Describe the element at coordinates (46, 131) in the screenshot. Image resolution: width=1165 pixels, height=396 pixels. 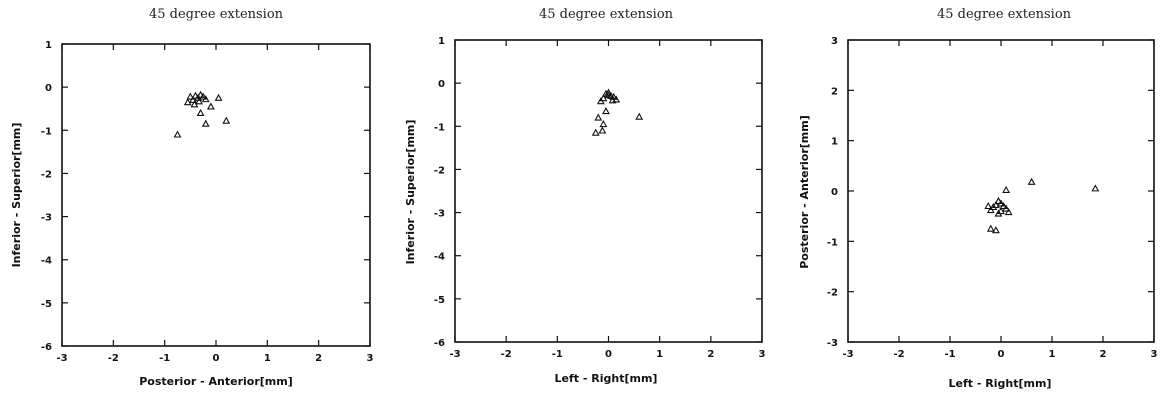
I see `panel-1-y-tick-label: -1` at that location.